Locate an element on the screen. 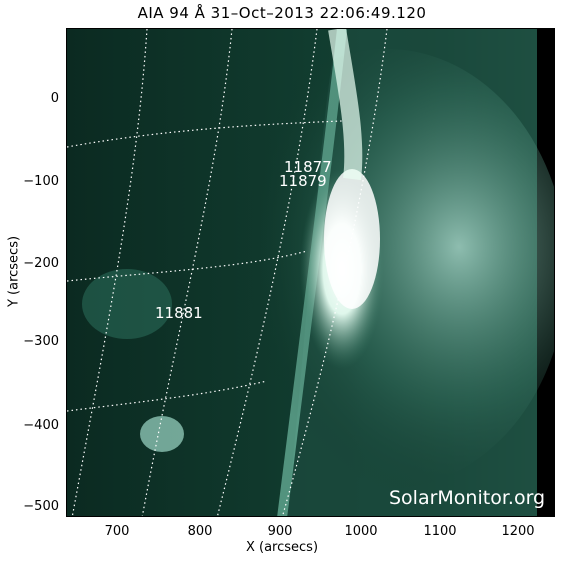 This screenshot has width=564, height=564. region-label-11879: 11879 is located at coordinates (303, 181).